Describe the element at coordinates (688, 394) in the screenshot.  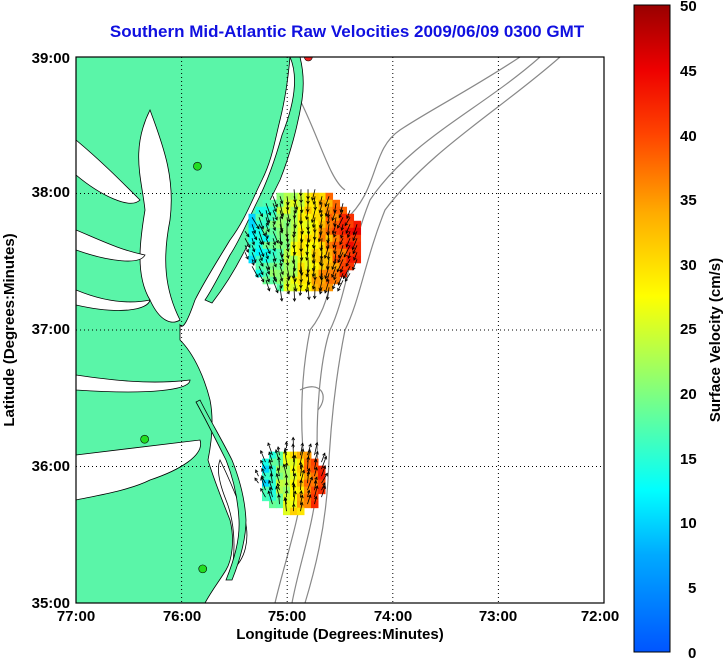
I see `colorbar-tick-label: 20` at that location.